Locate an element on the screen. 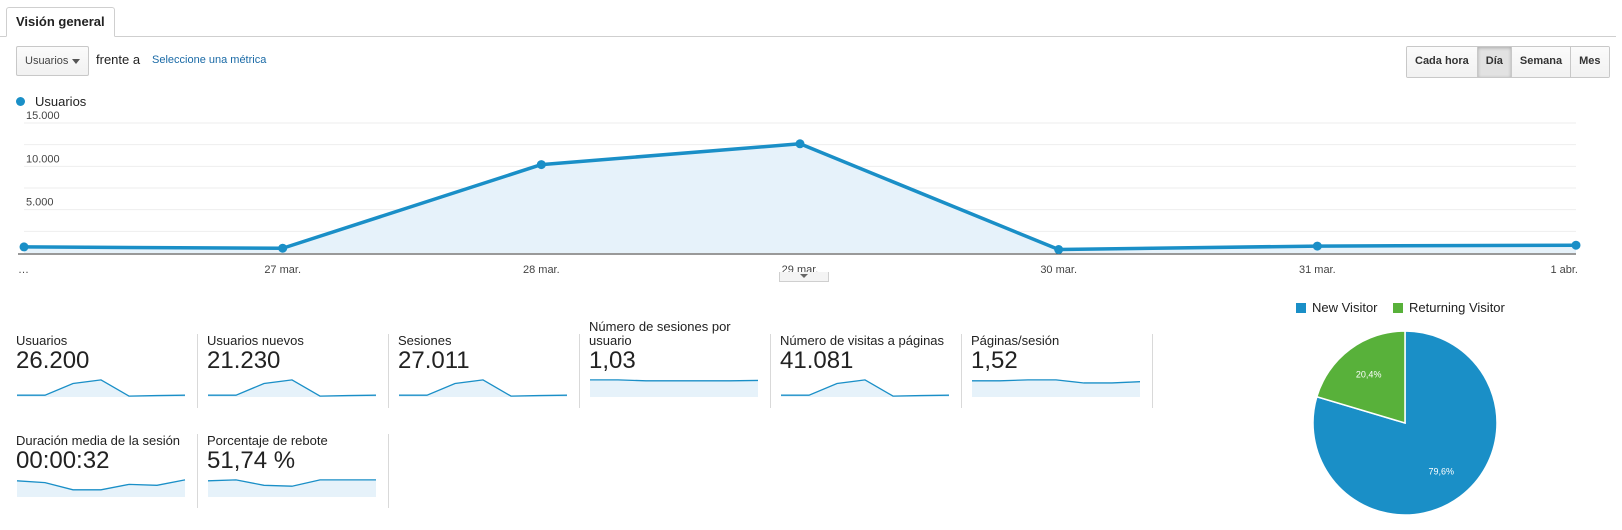 The width and height of the screenshot is (1622, 530). granularity-month-button: Mes is located at coordinates (1589, 62).